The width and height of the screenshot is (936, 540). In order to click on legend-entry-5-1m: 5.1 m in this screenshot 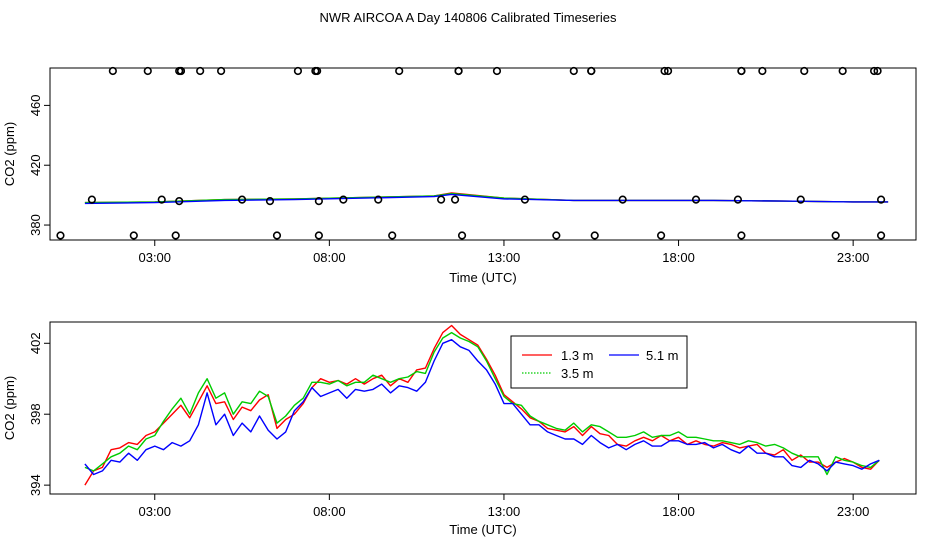, I will do `click(644, 355)`.